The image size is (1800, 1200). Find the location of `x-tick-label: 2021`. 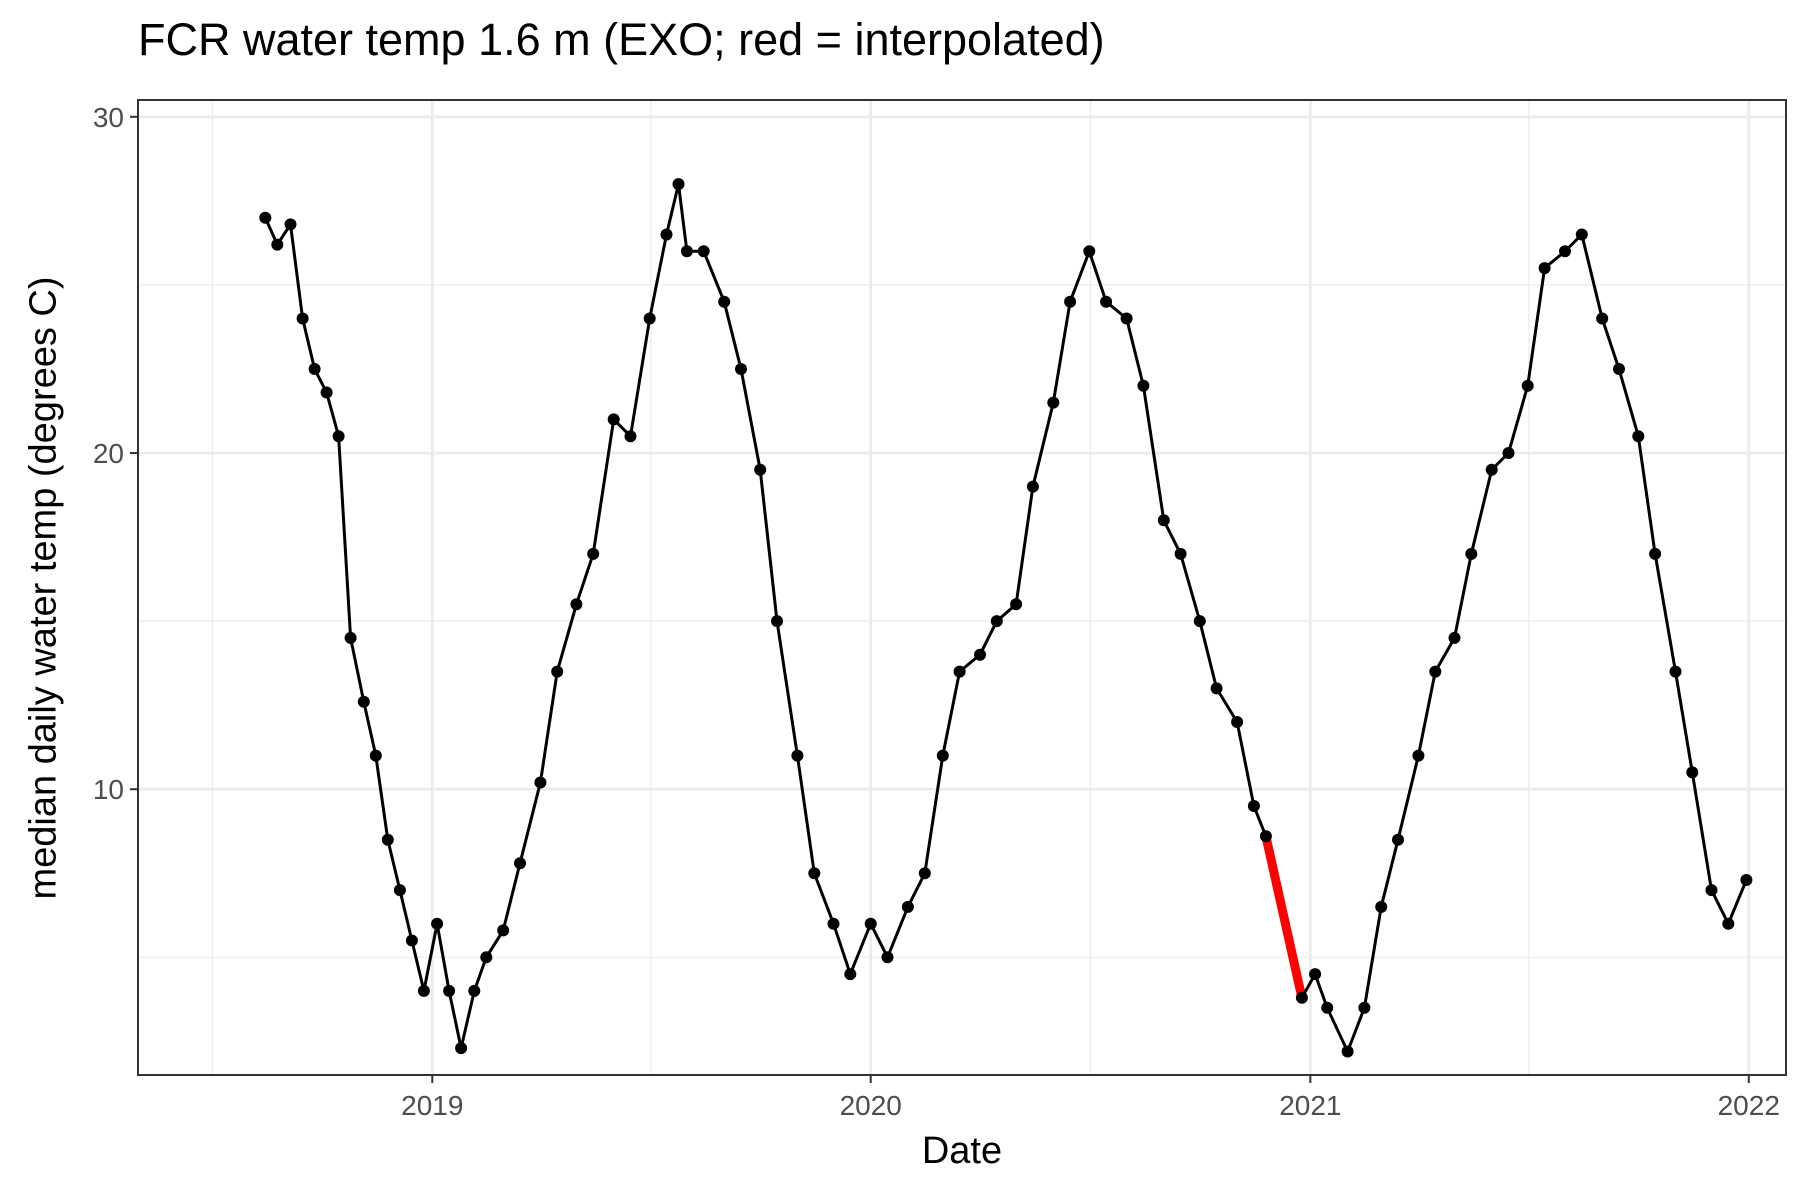

x-tick-label: 2021 is located at coordinates (1310, 1105).